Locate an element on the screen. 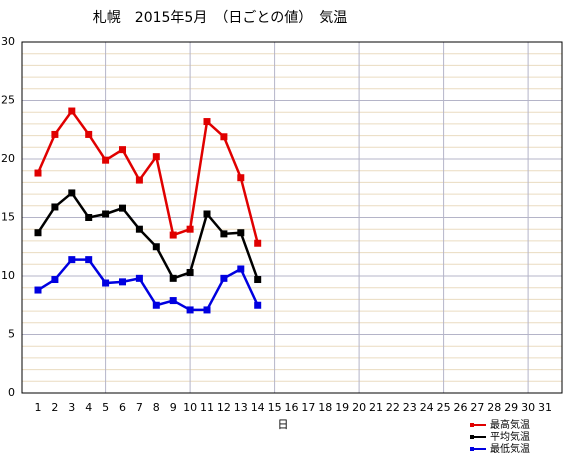 The image size is (569, 470). x-tick-label: 21 is located at coordinates (376, 407).